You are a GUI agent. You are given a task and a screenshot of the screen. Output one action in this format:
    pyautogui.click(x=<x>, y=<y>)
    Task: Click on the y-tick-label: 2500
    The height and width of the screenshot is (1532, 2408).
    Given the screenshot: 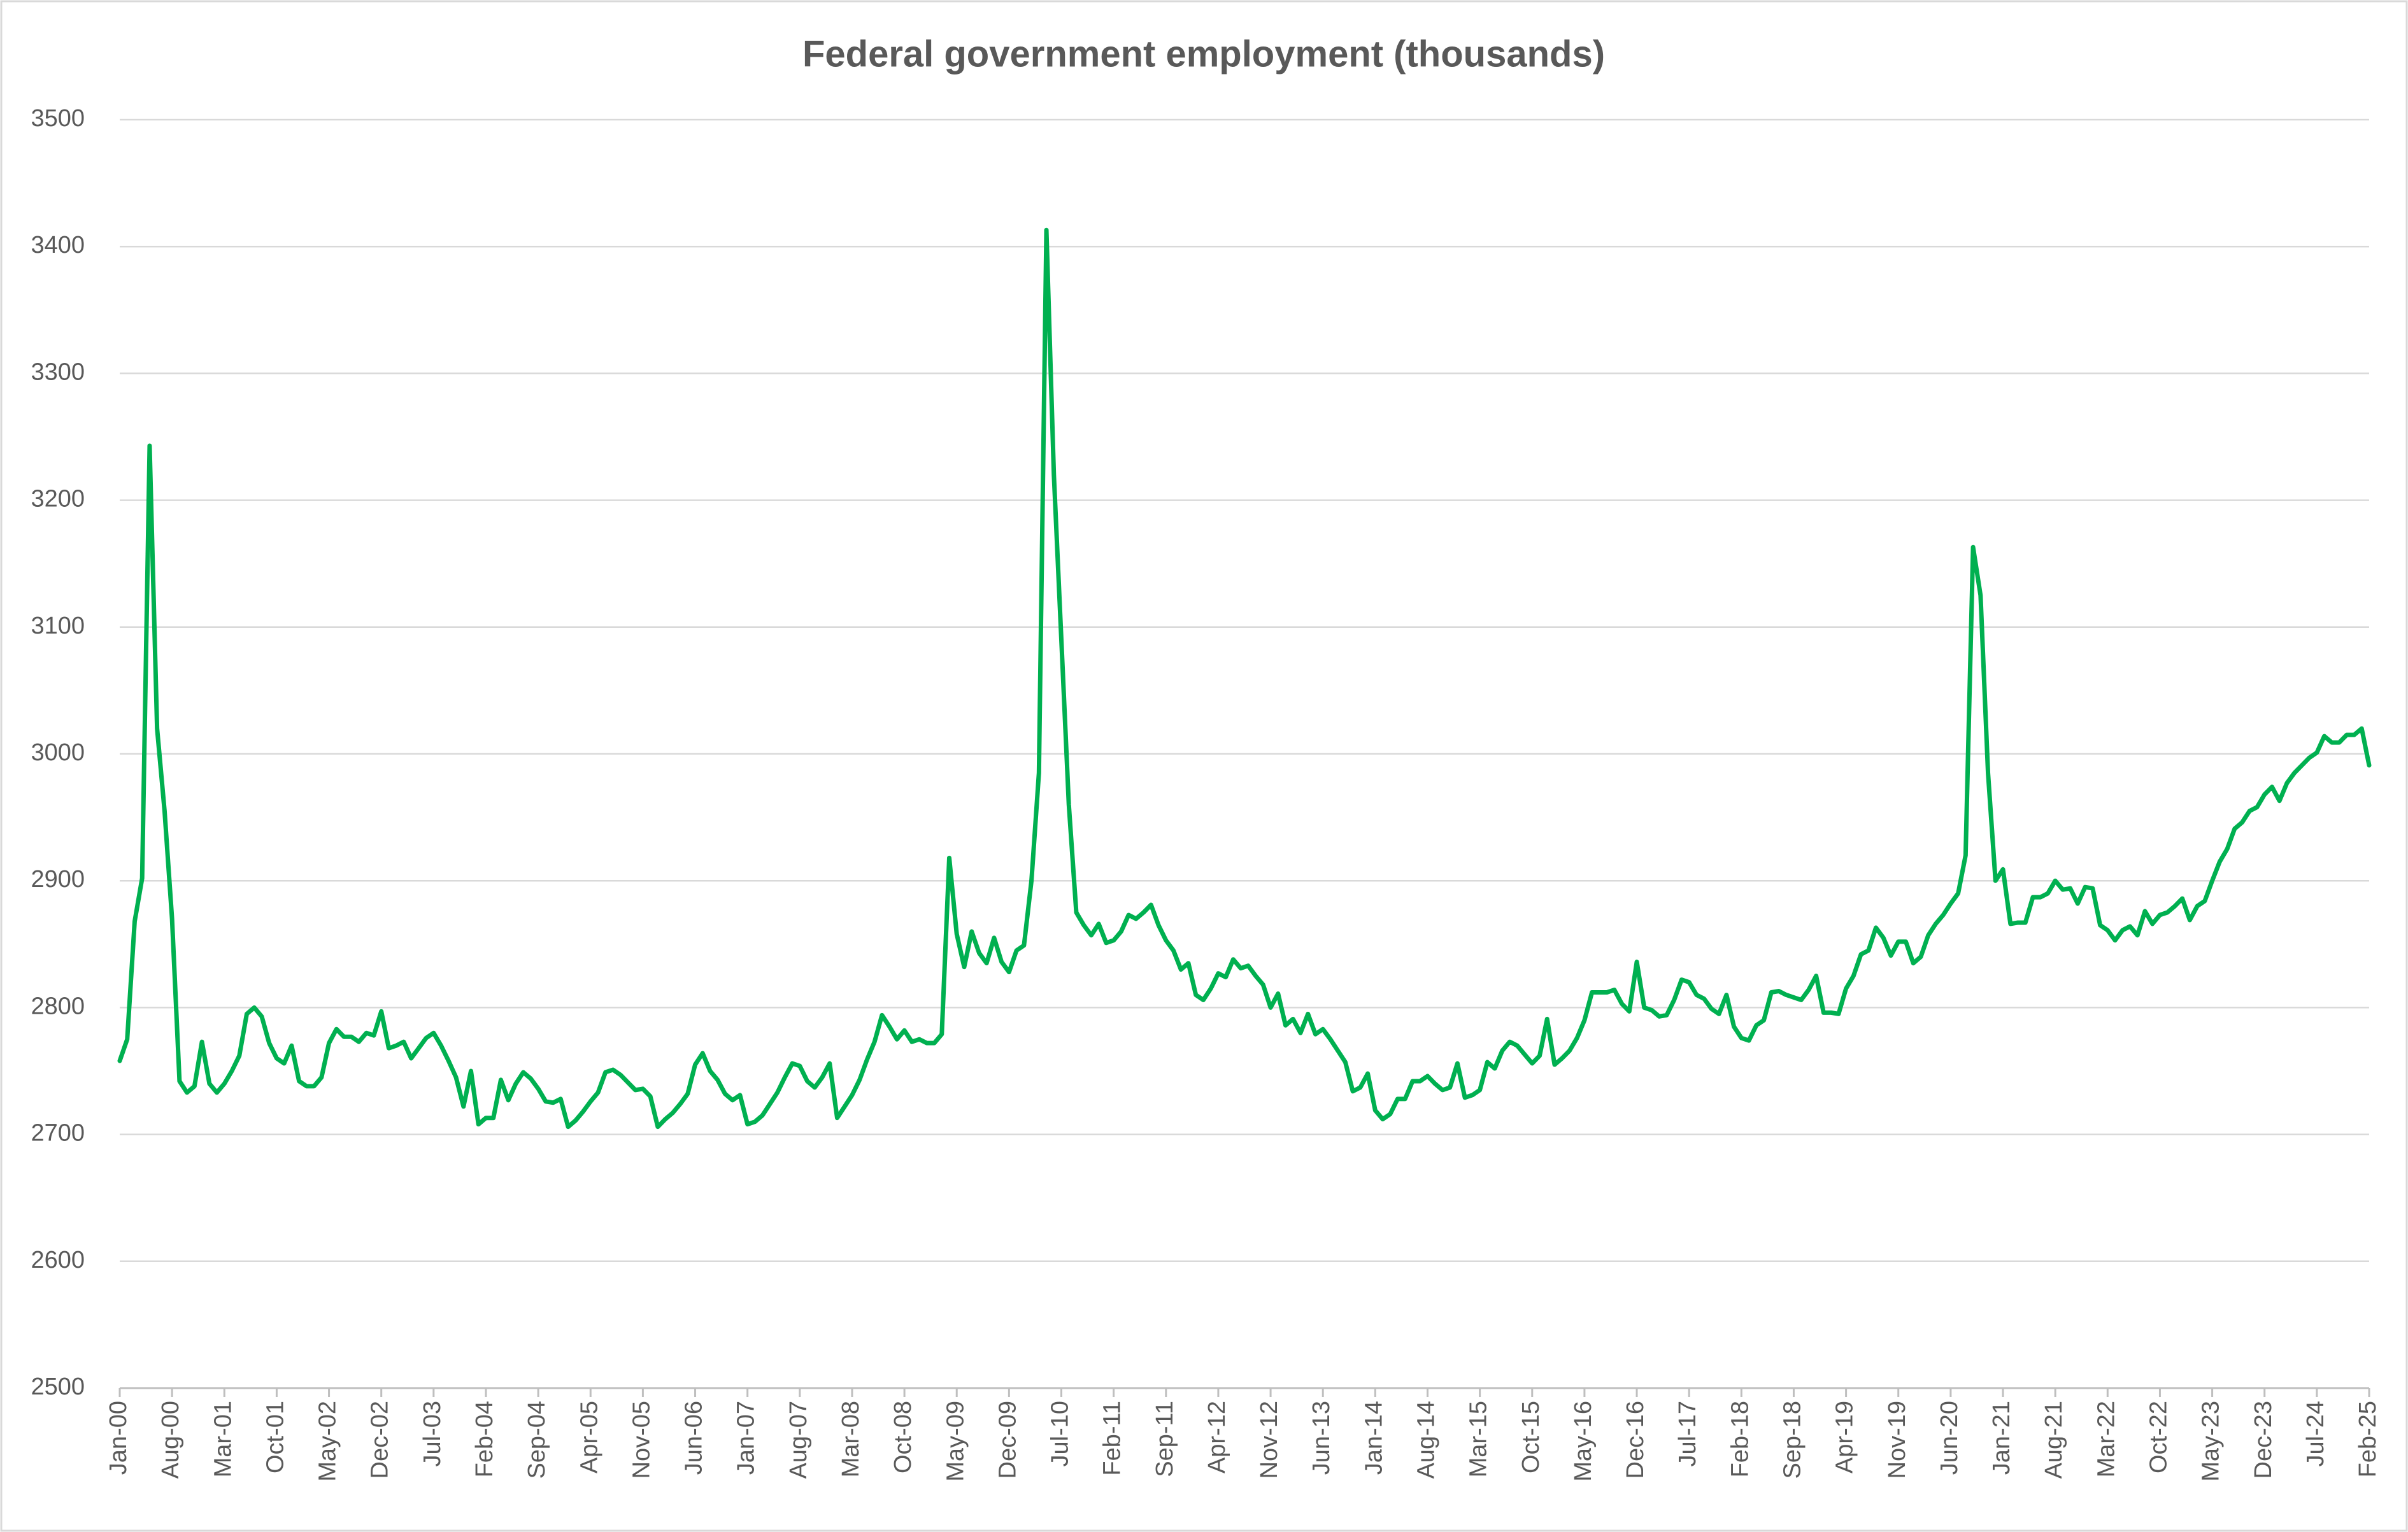 What is the action you would take?
    pyautogui.click(x=58, y=1387)
    